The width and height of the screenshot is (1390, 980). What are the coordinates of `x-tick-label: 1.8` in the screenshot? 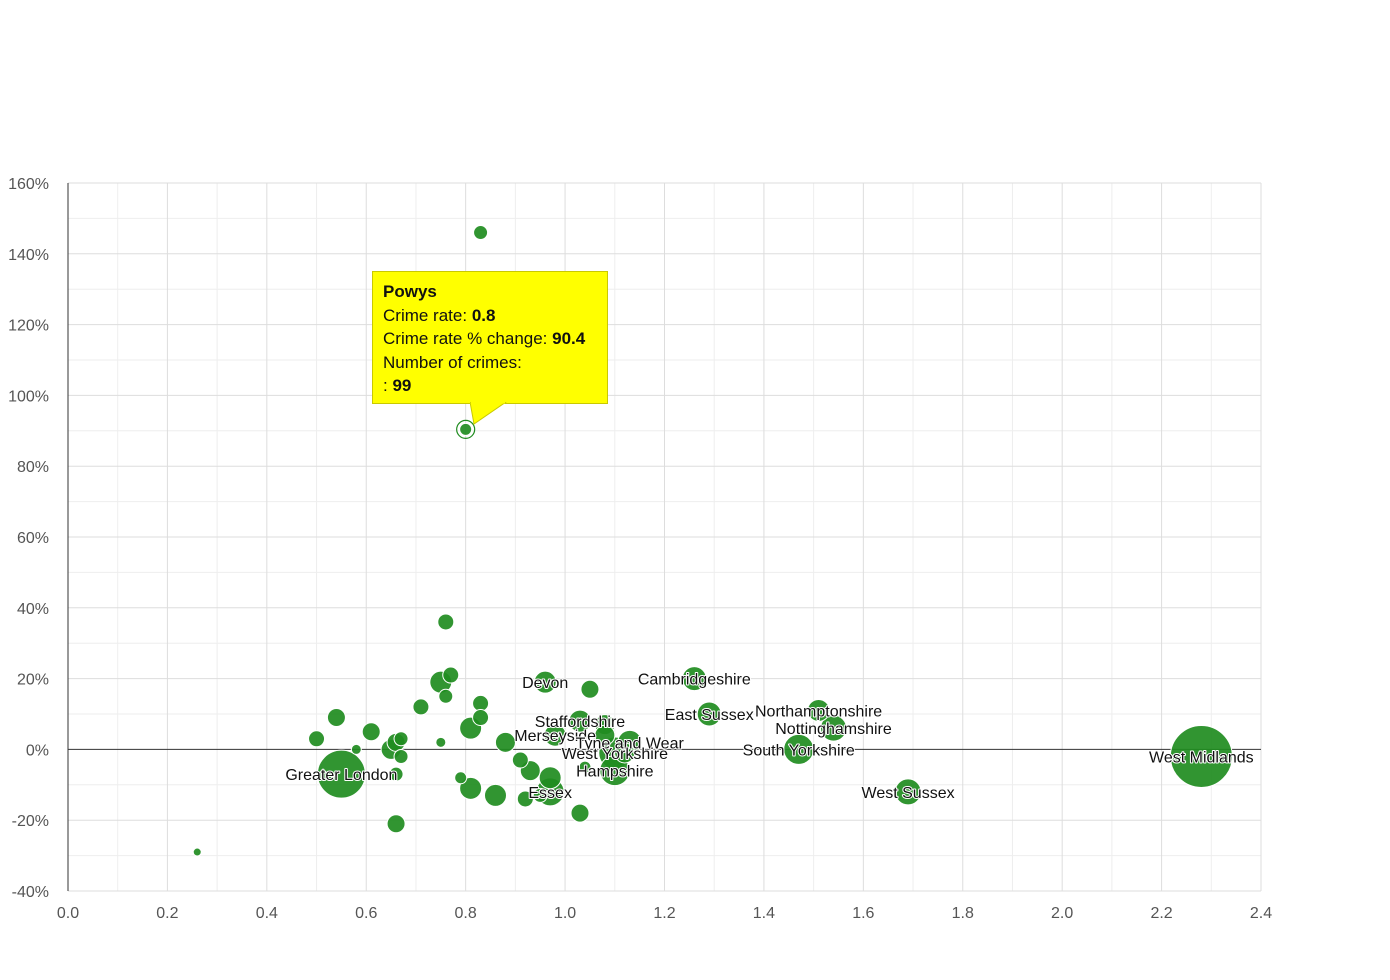 It's located at (963, 913).